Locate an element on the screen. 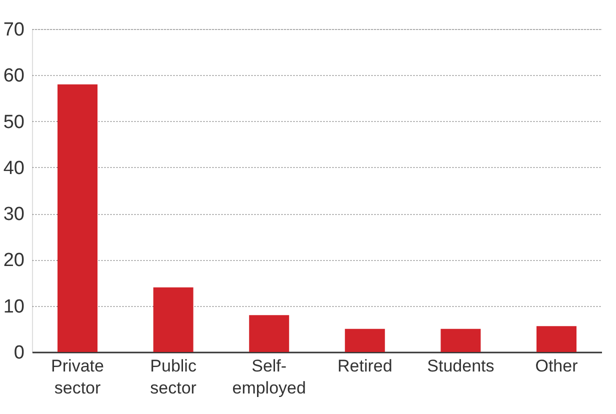 This screenshot has height=414, width=616. y-tick-label: 40 is located at coordinates (13, 168).